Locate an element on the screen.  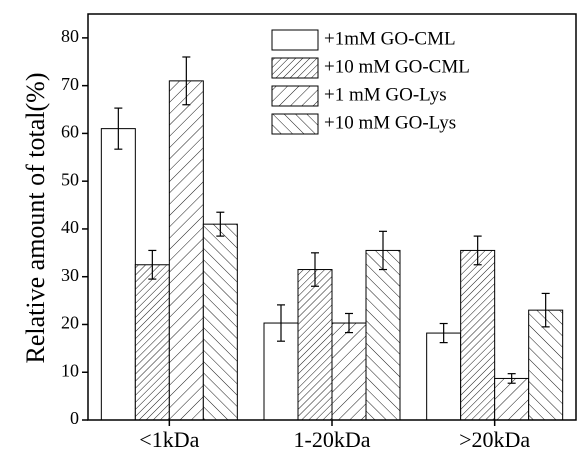
x-tick-label: >20kDa is located at coordinates (494, 439).